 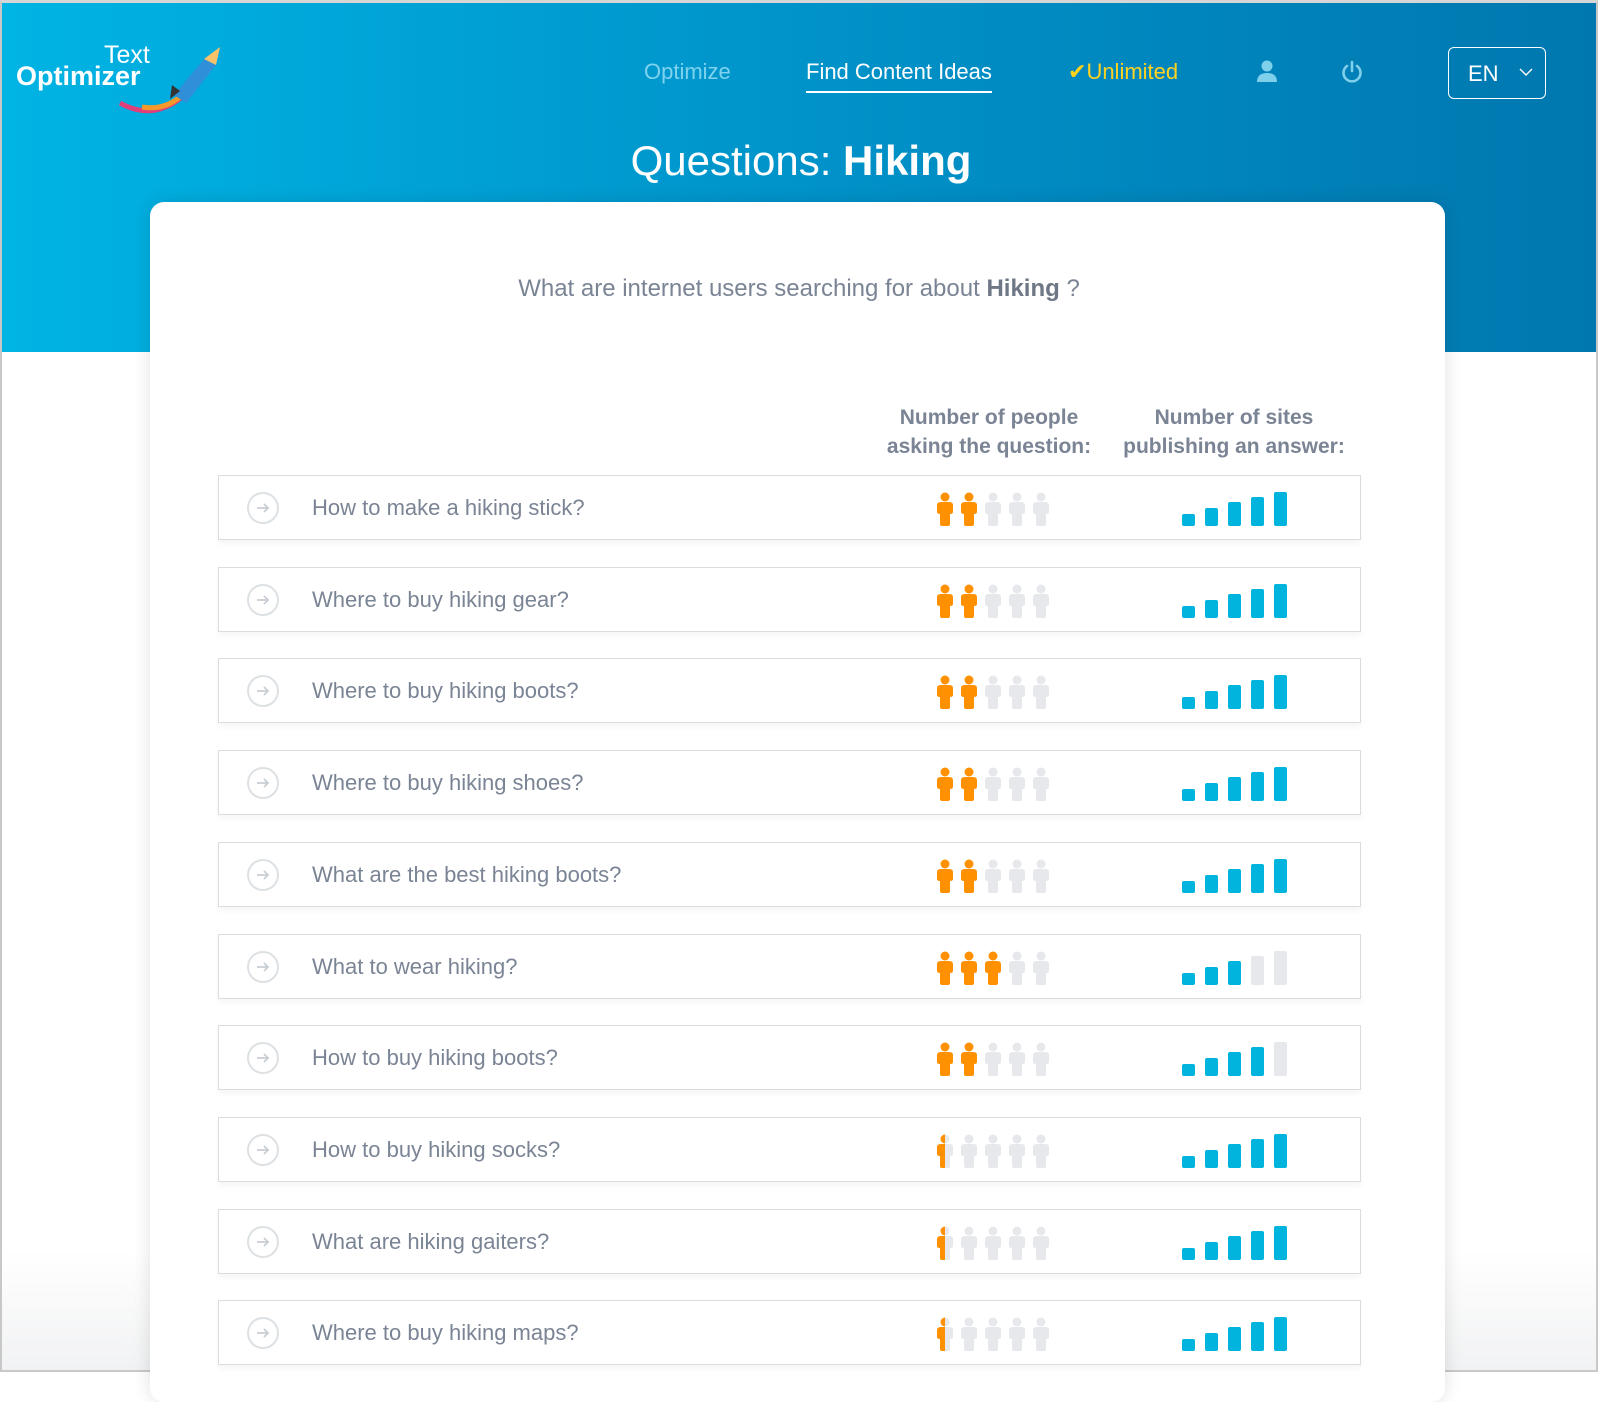 What do you see at coordinates (1352, 72) in the screenshot?
I see `power-icon` at bounding box center [1352, 72].